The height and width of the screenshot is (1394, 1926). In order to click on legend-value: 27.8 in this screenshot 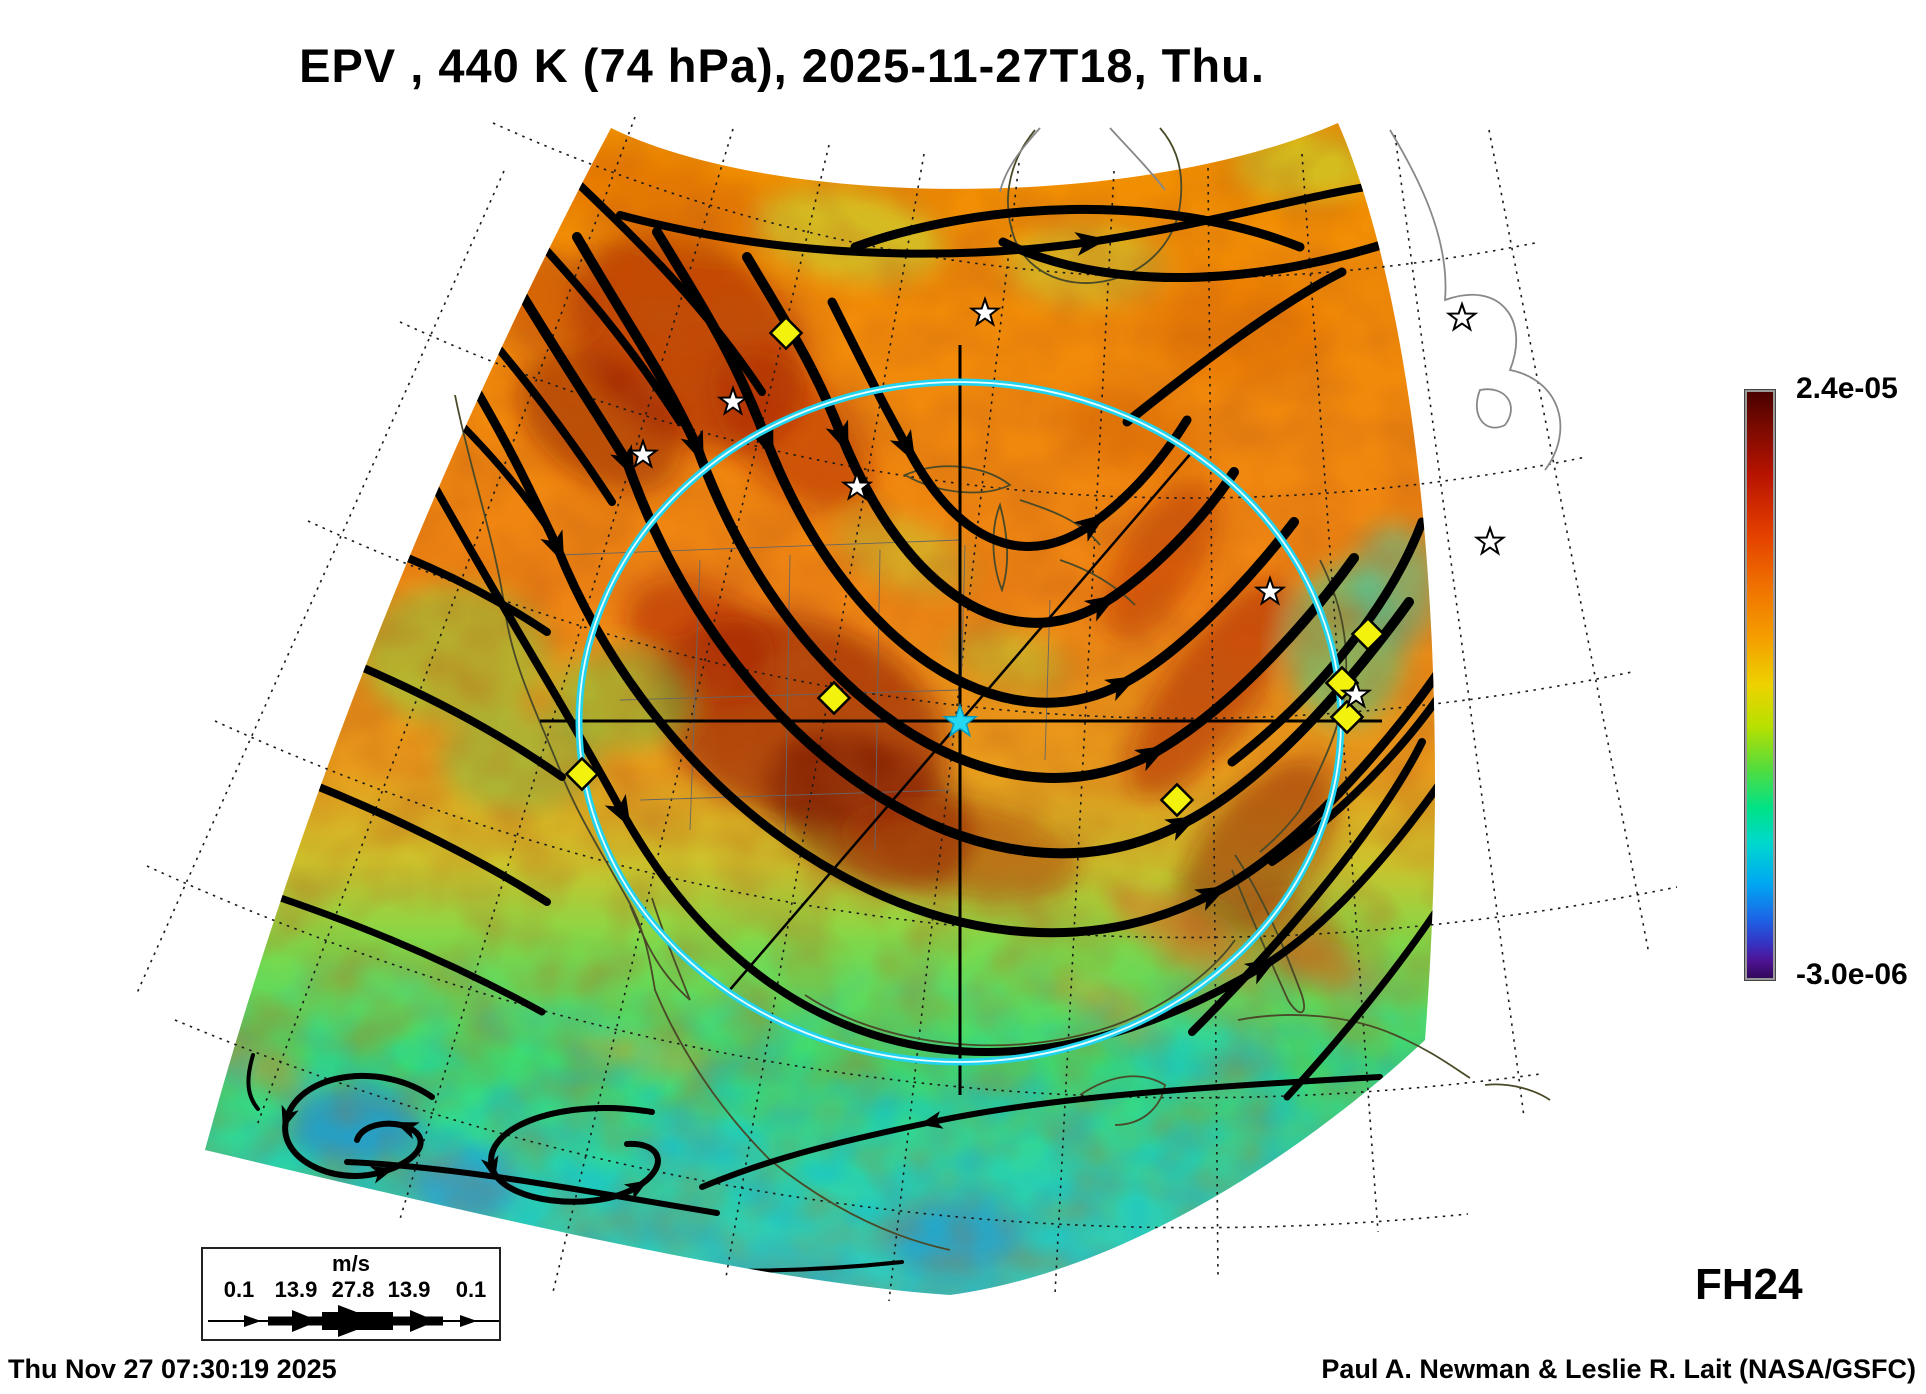, I will do `click(353, 1289)`.